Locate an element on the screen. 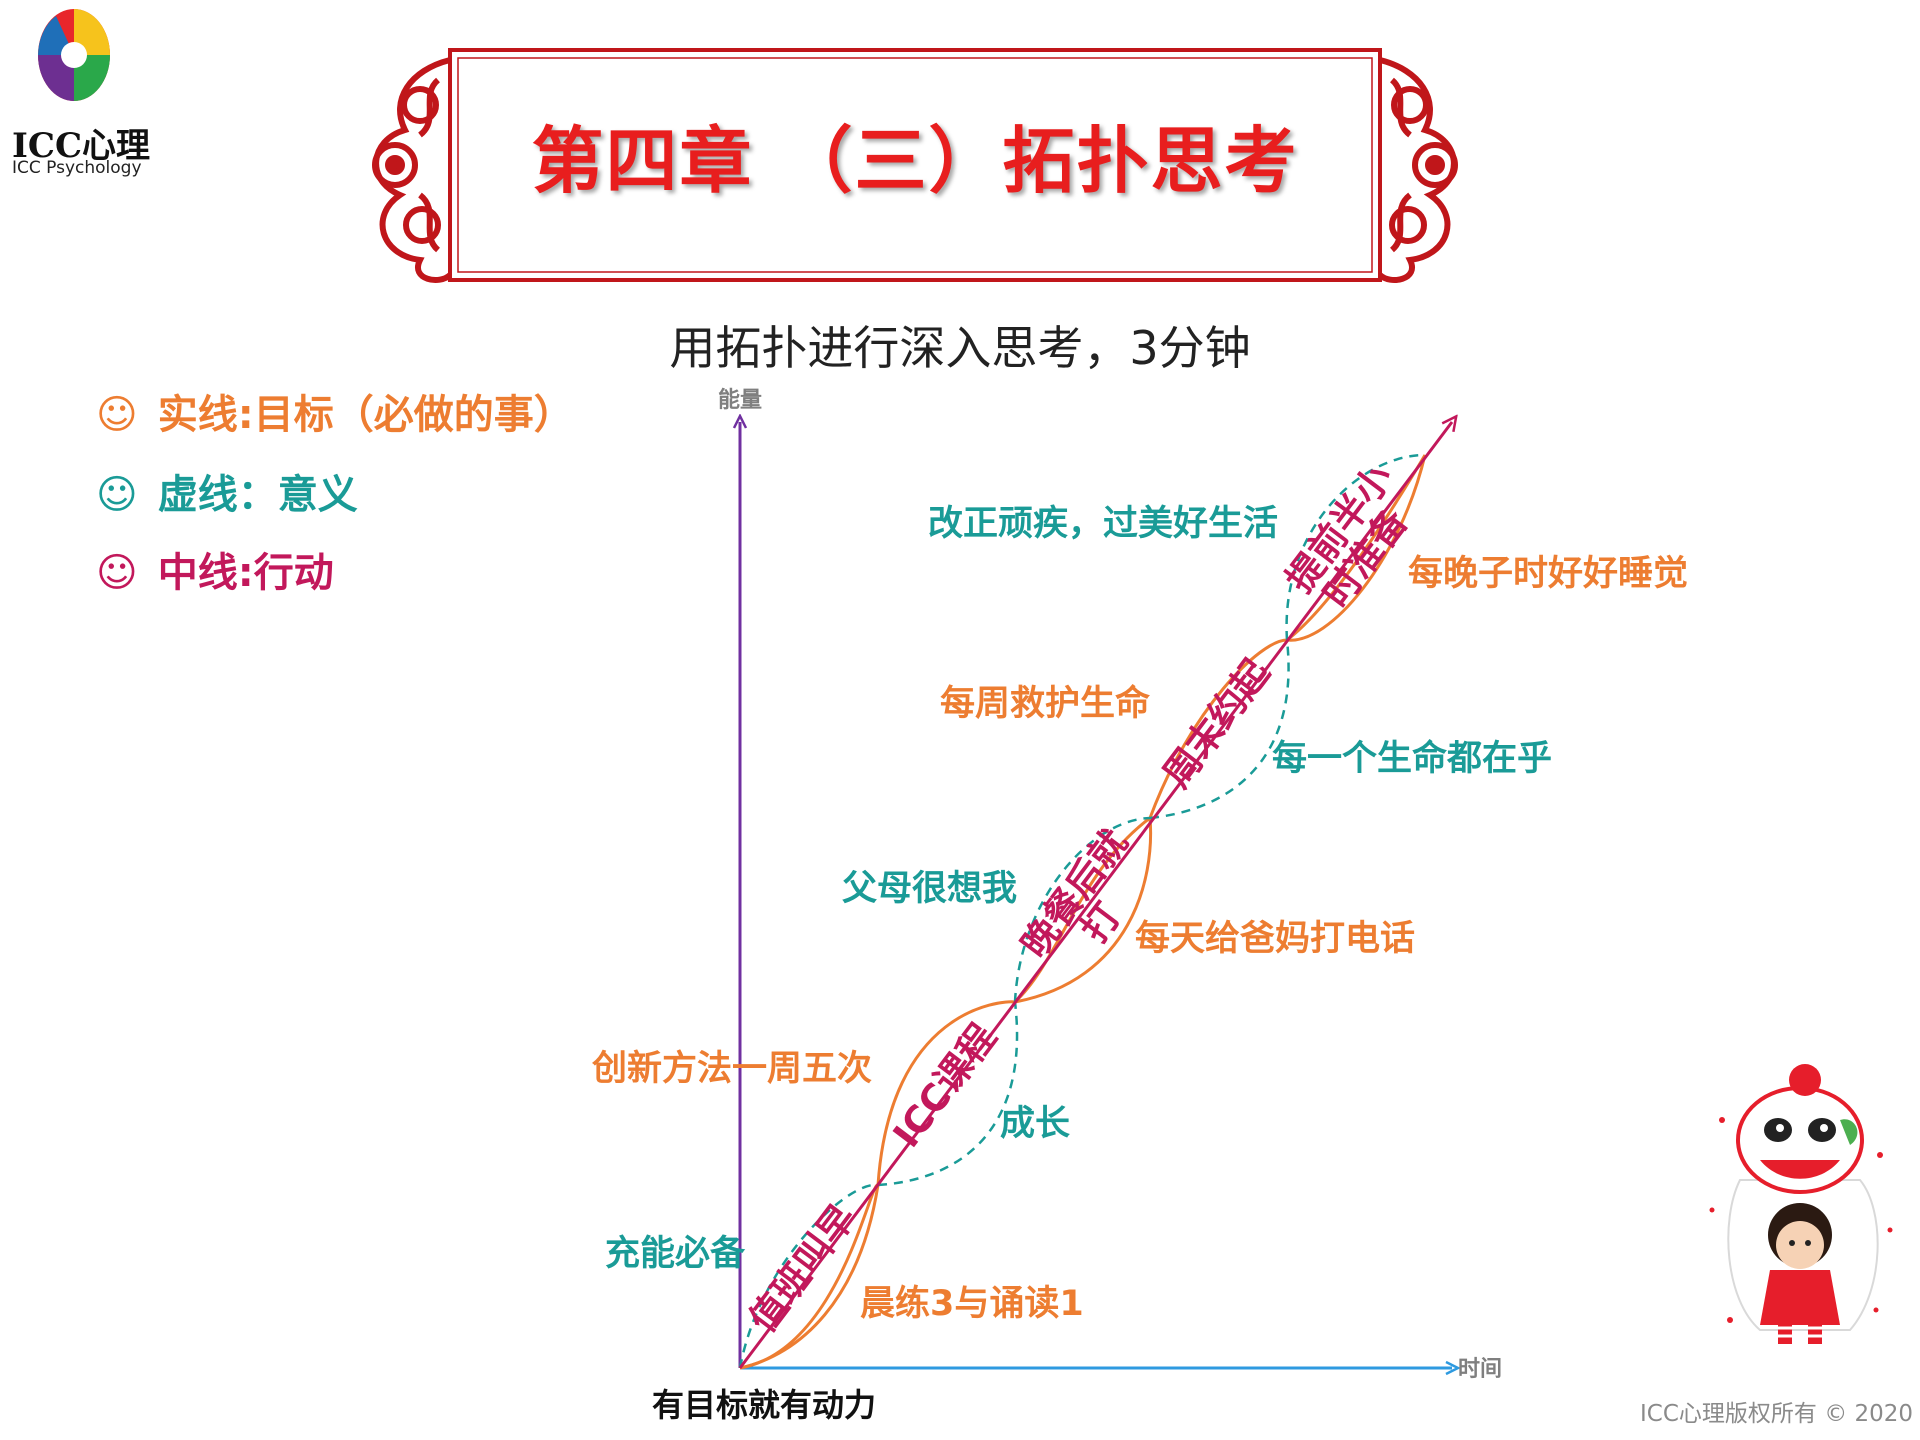 This screenshot has width=1920, height=1440. goal-label: 创新方法一周五次 is located at coordinates (731, 1069).